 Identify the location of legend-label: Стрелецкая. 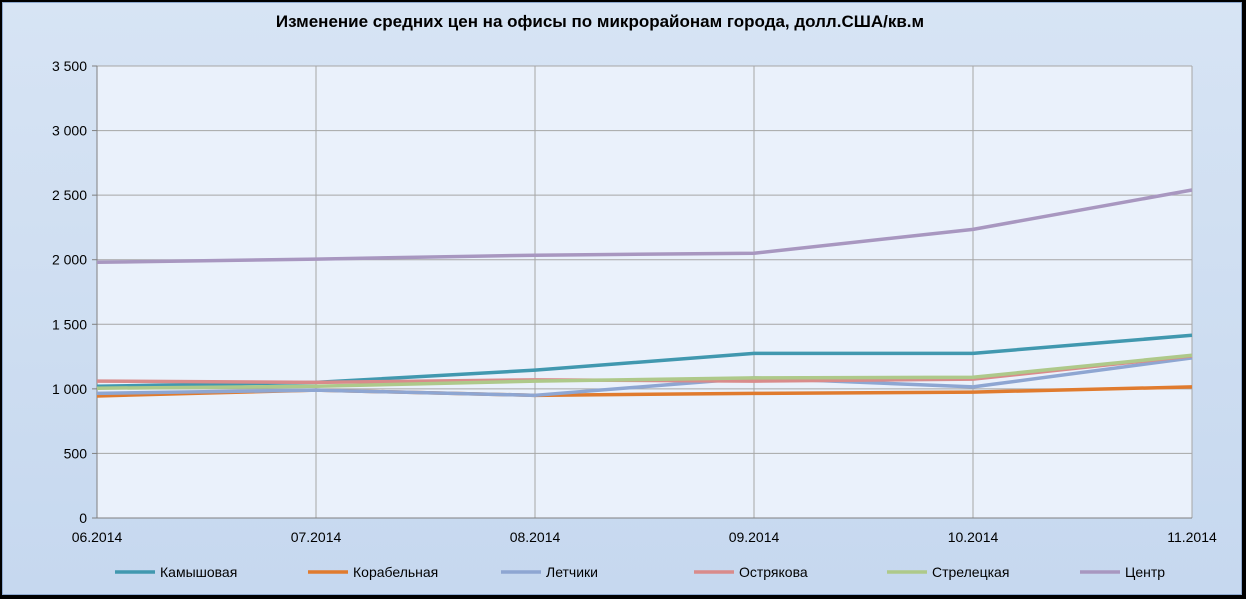
(970, 572).